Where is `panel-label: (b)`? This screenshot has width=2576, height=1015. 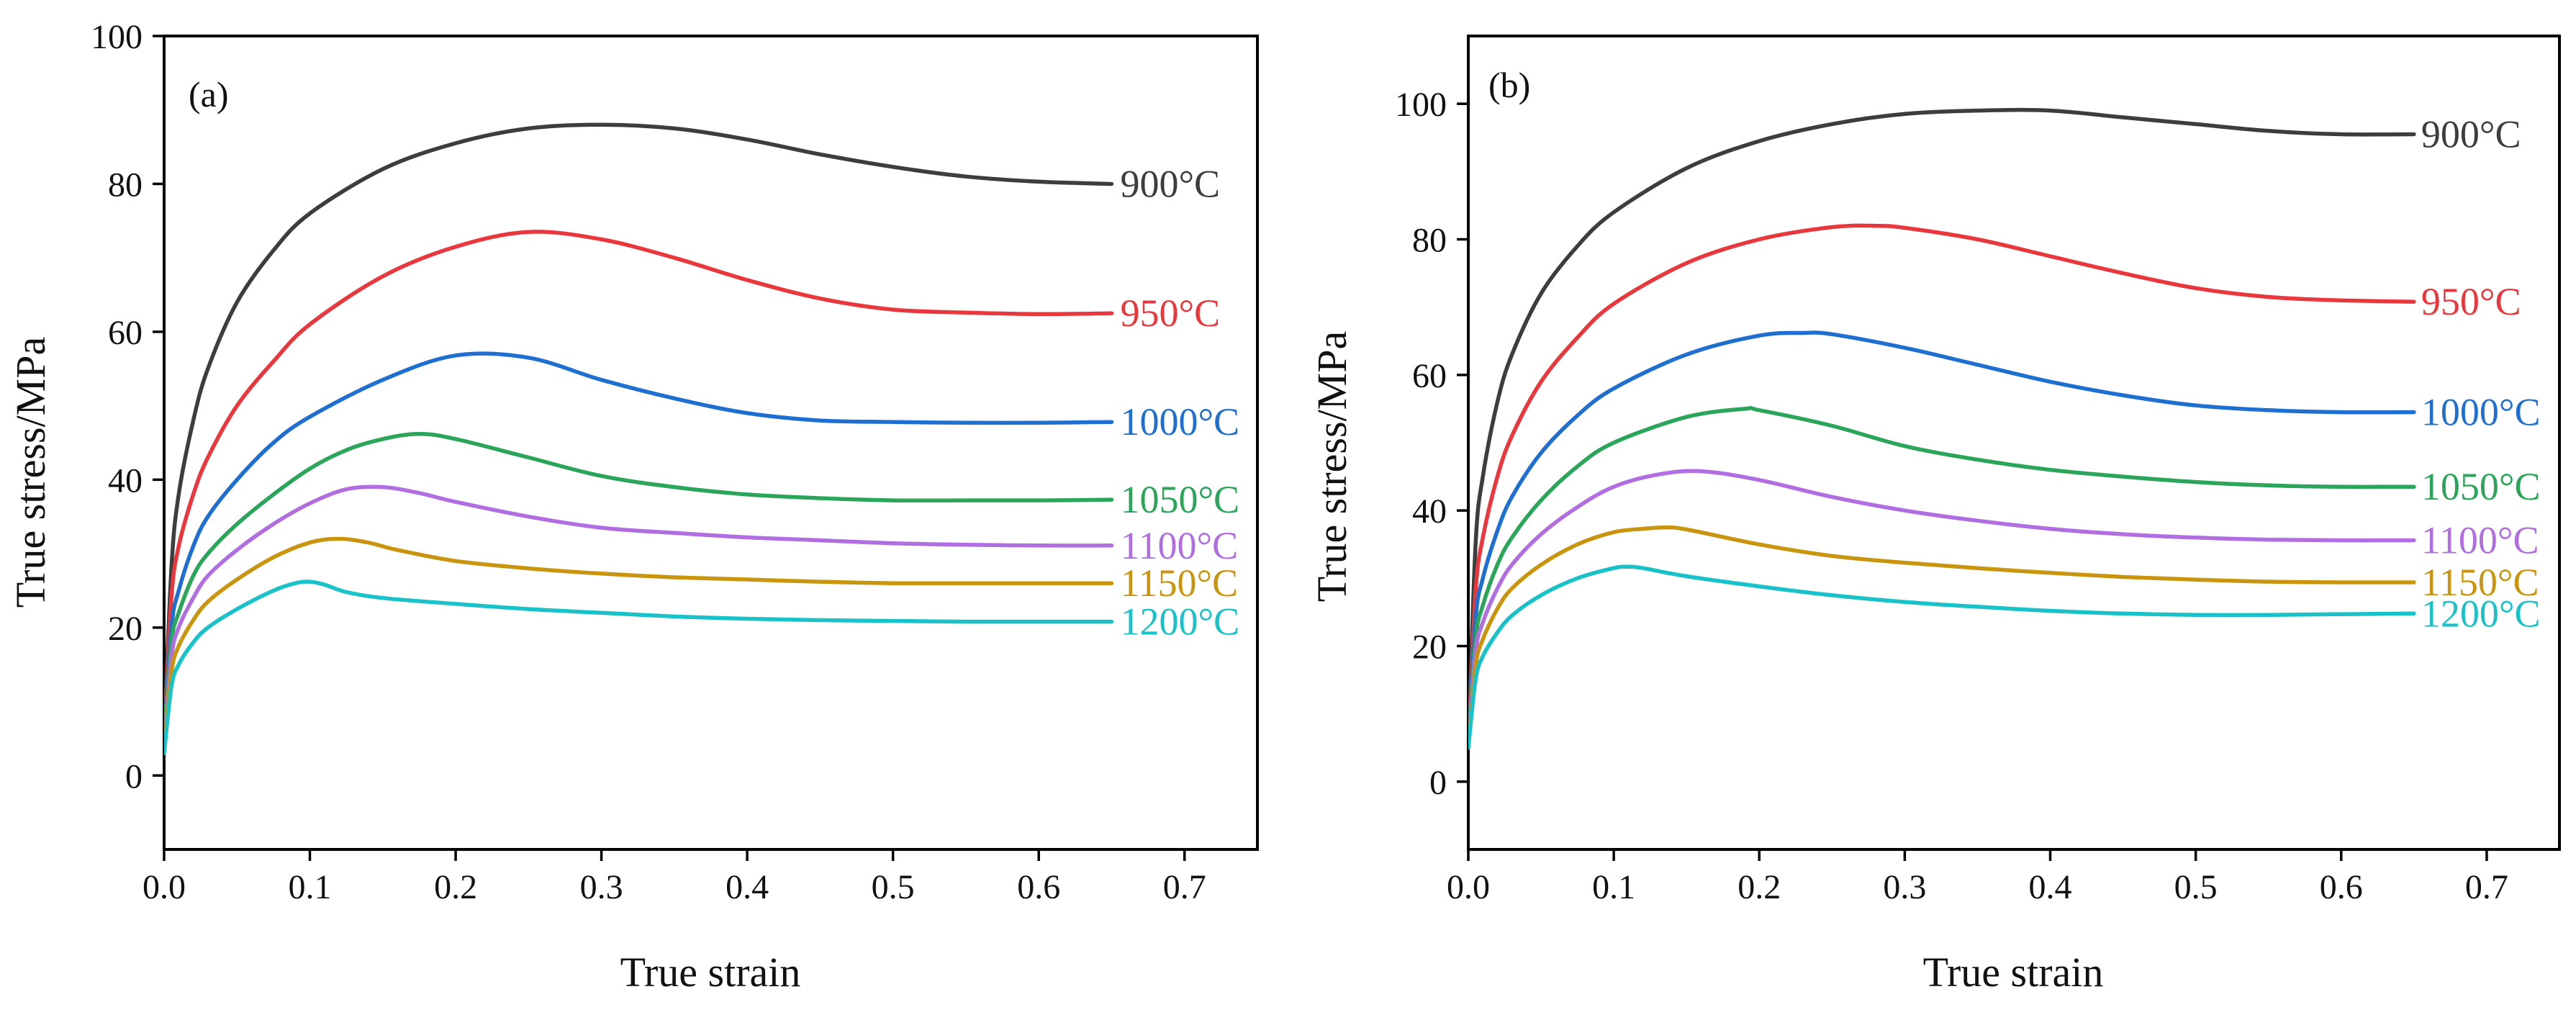
panel-label: (b) is located at coordinates (1509, 85).